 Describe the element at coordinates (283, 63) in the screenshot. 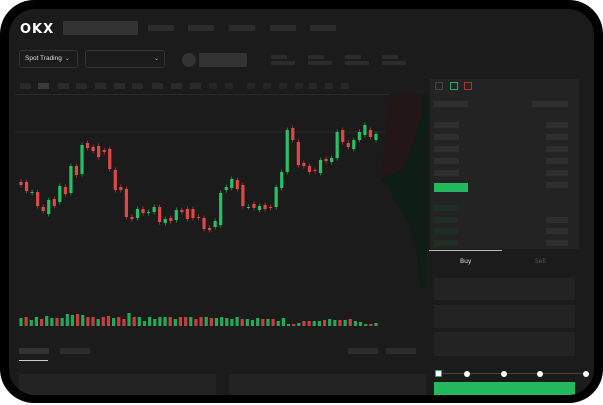

I see `stat-value` at that location.